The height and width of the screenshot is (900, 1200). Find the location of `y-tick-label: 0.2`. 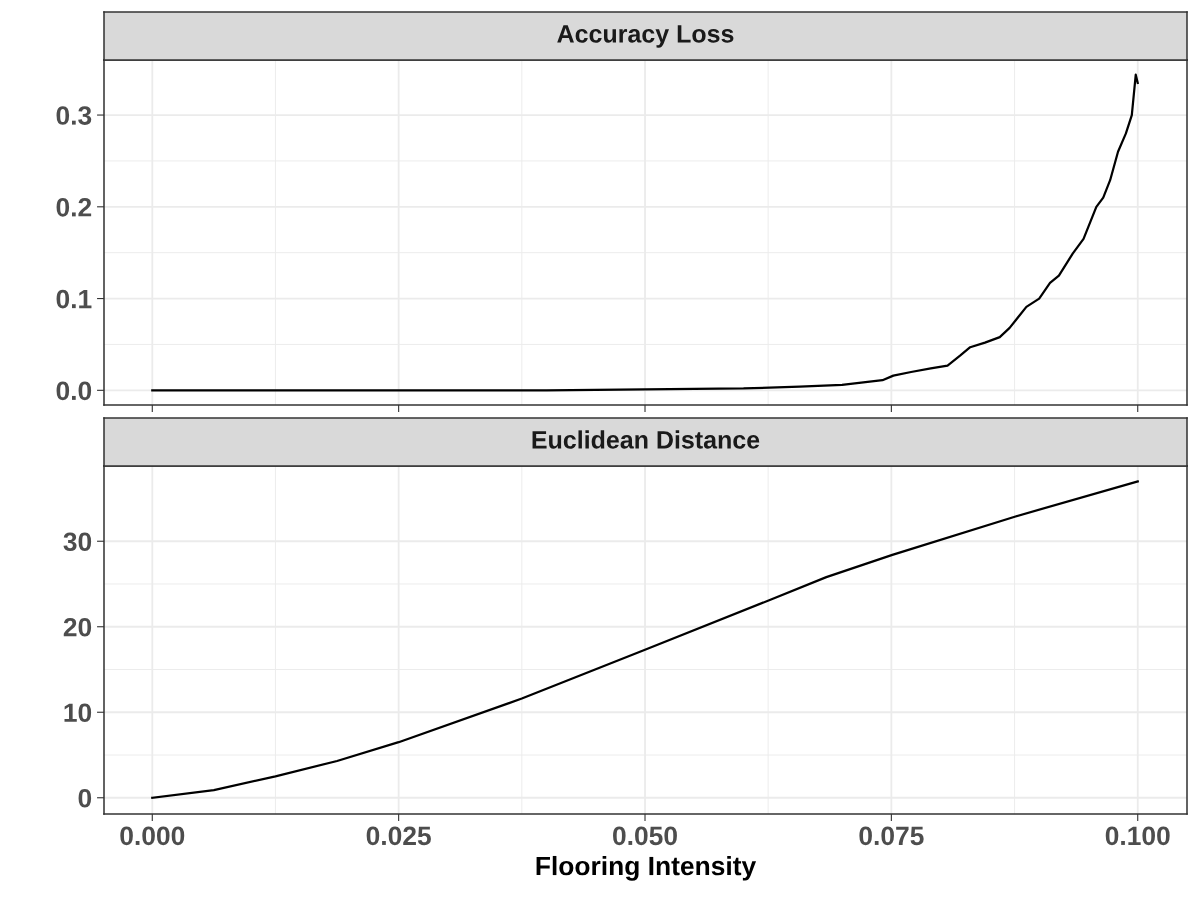

y-tick-label: 0.2 is located at coordinates (74, 207).